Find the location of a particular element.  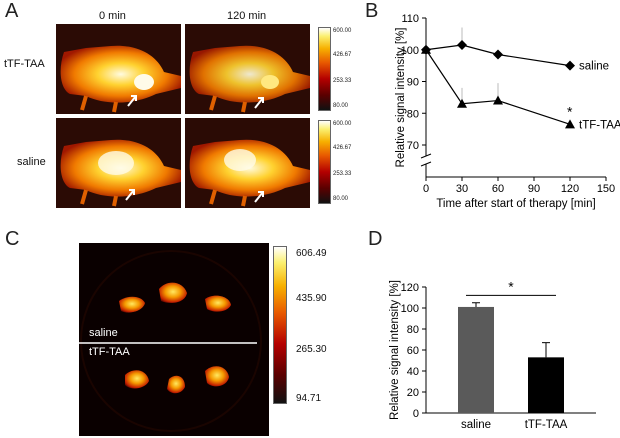

cbar-a-top-tick: 80.00 is located at coordinates (341, 106).